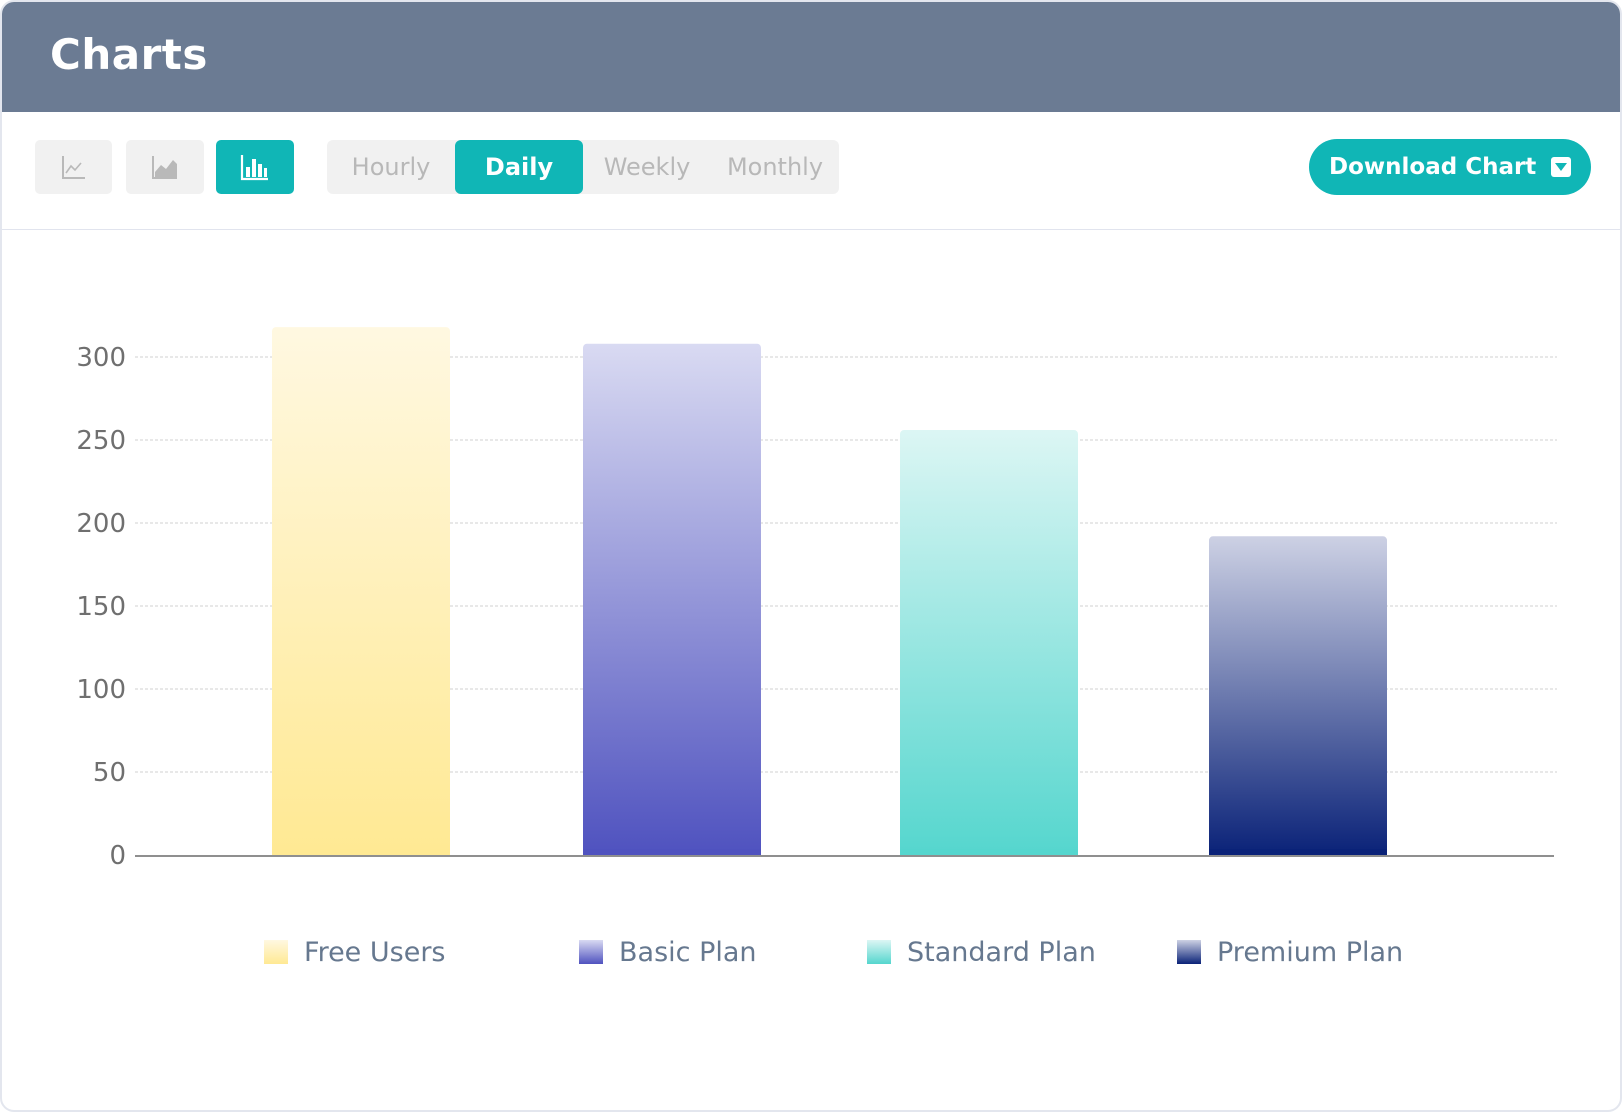 The width and height of the screenshot is (1622, 1112). I want to click on y-tick-label: 200, so click(101, 524).